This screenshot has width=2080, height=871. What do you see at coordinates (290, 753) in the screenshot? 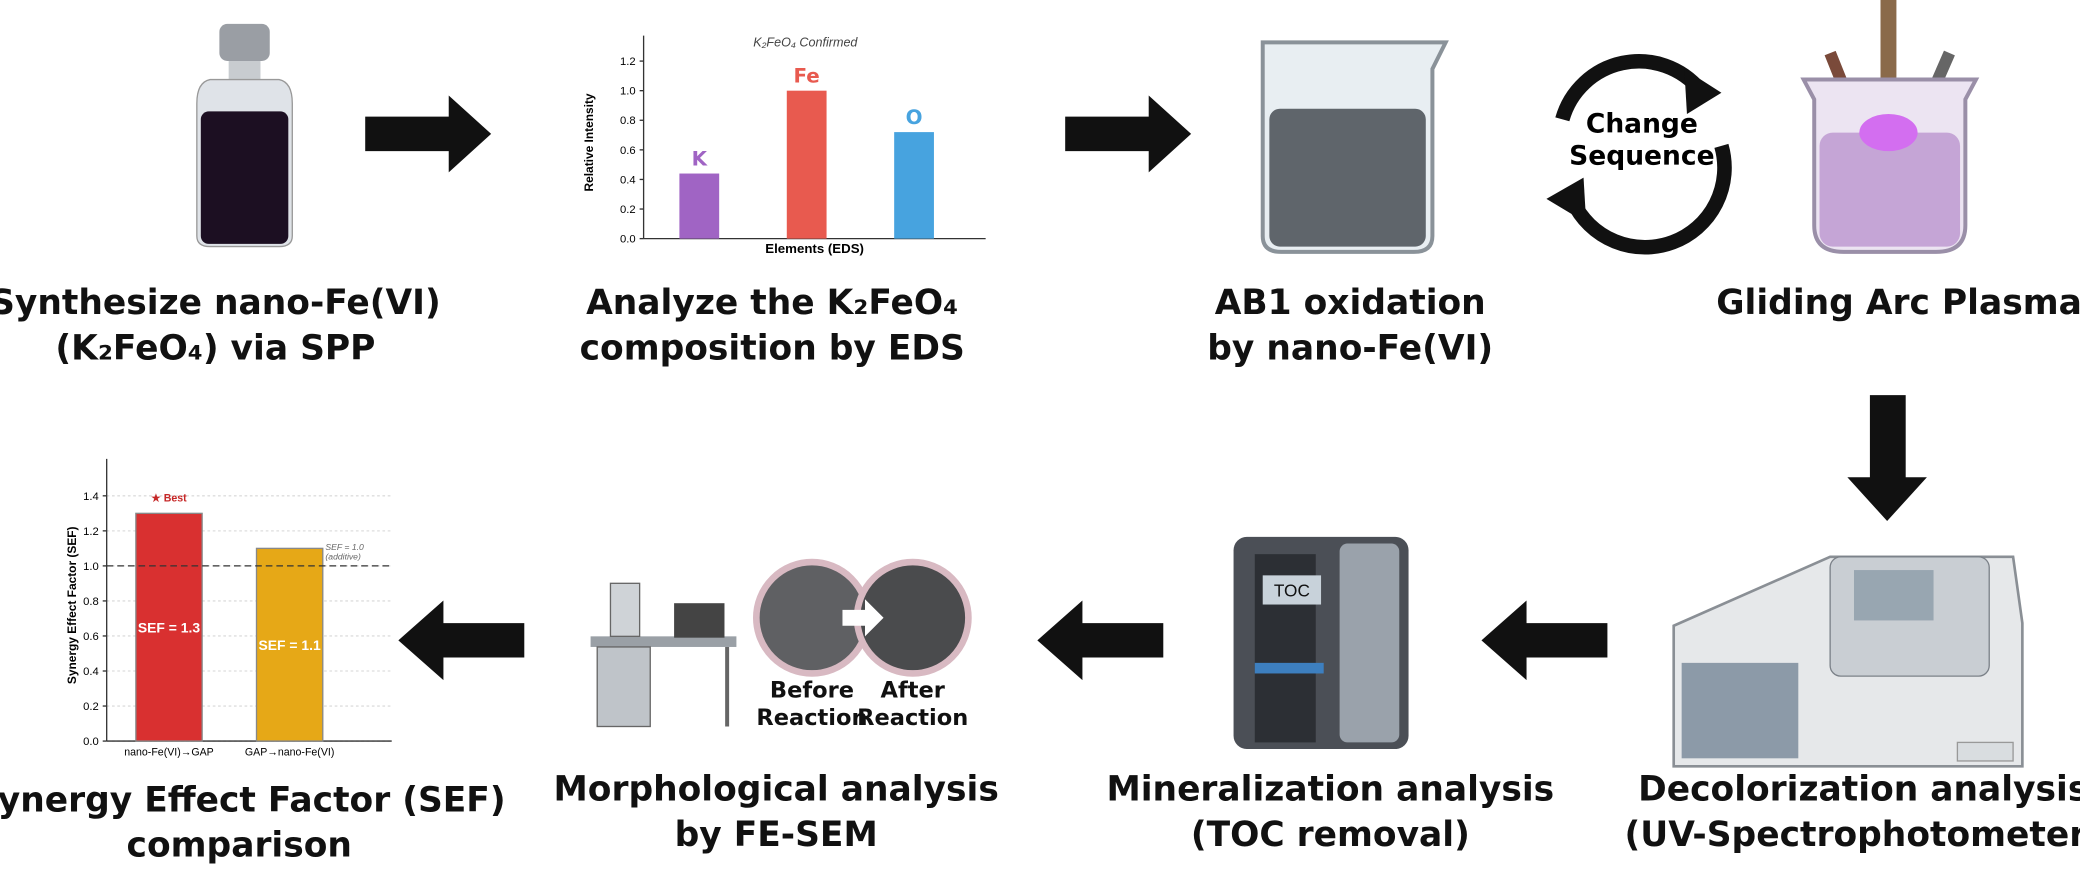
I see `x-tick-label: GAP→nano-Fe(VI)` at bounding box center [290, 753].